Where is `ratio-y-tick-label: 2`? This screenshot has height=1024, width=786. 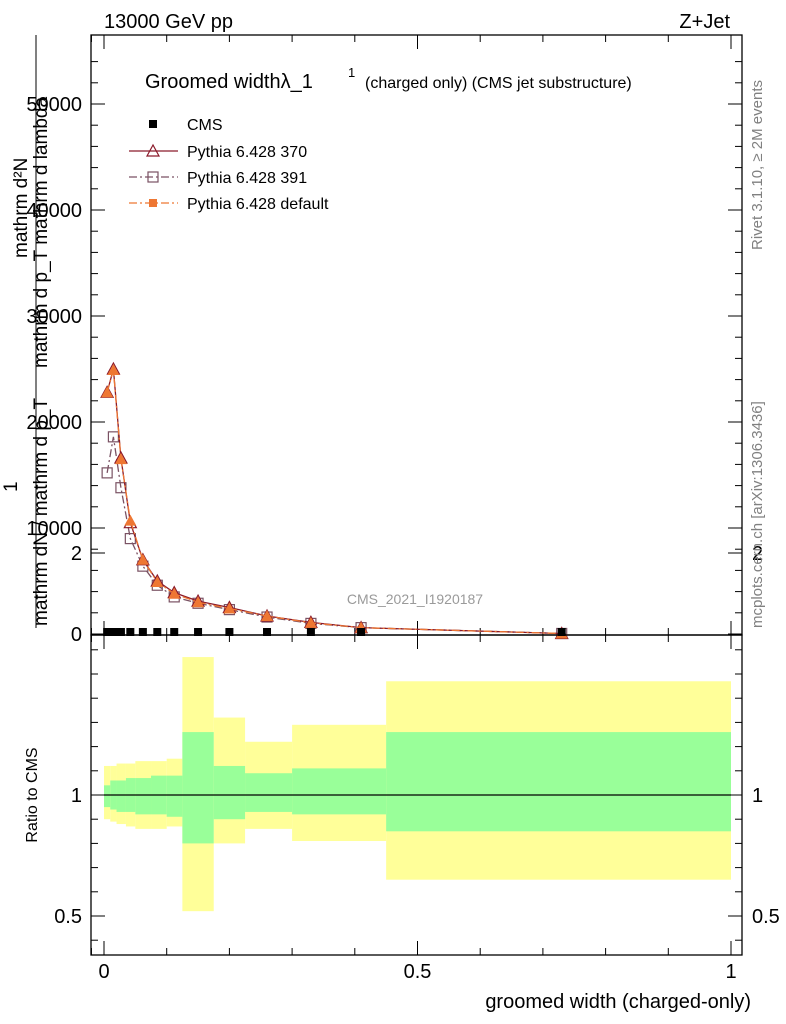
ratio-y-tick-label: 2 is located at coordinates (76, 554).